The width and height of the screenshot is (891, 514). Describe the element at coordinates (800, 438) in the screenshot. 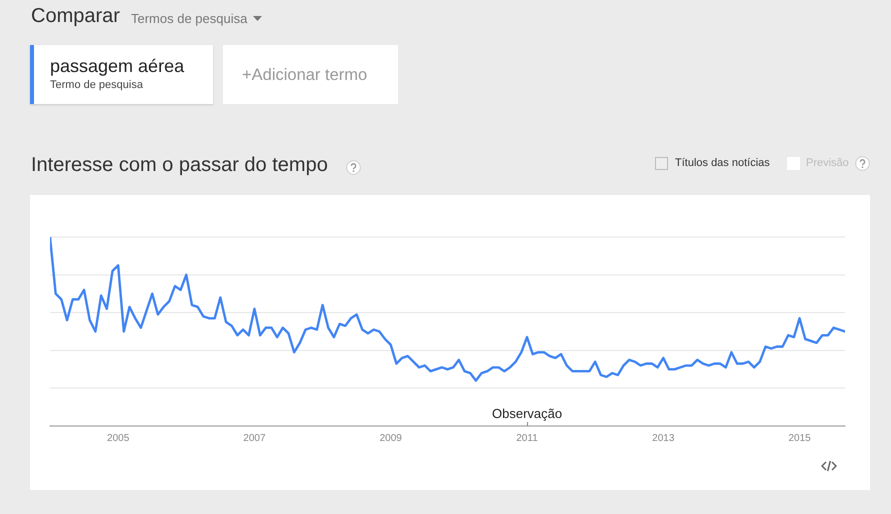

I see `x-tick-label: 2015` at that location.